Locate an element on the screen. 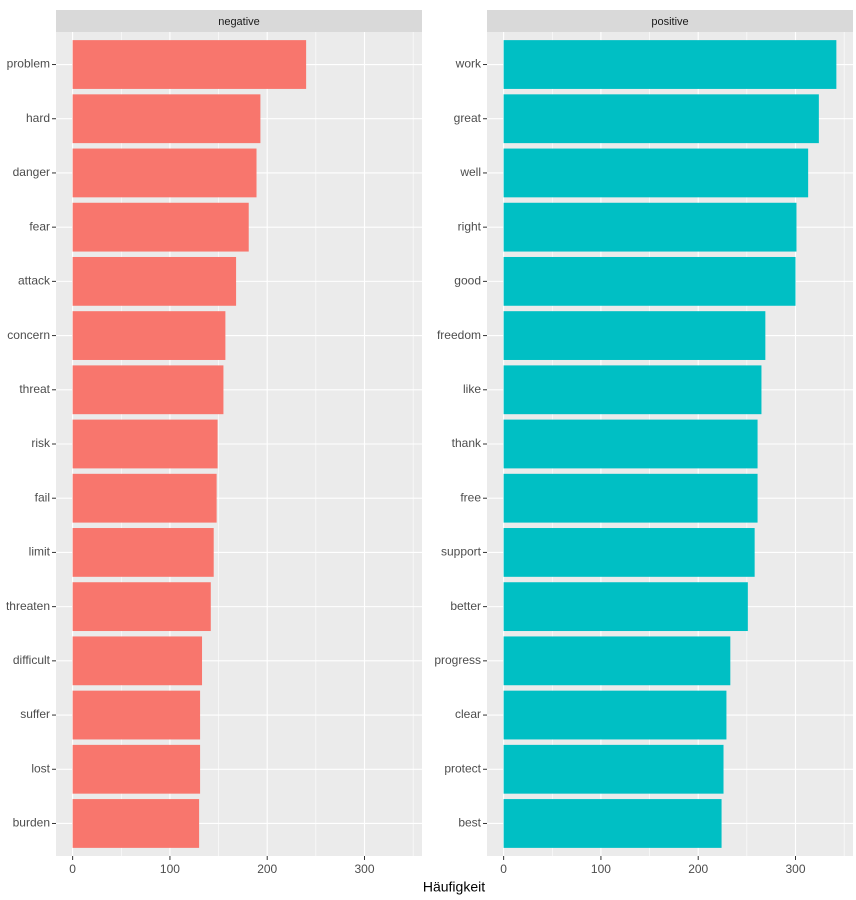 Image resolution: width=856 pixels, height=900 pixels. y-tick-label: threaten is located at coordinates (28, 606).